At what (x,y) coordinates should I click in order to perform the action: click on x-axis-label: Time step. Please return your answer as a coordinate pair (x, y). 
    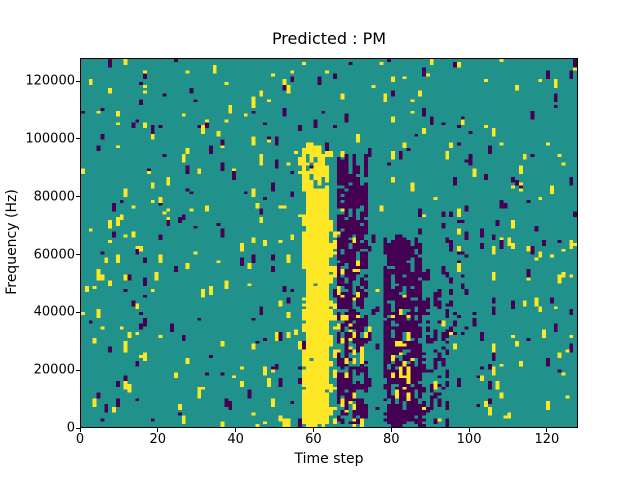
    Looking at the image, I should click on (329, 459).